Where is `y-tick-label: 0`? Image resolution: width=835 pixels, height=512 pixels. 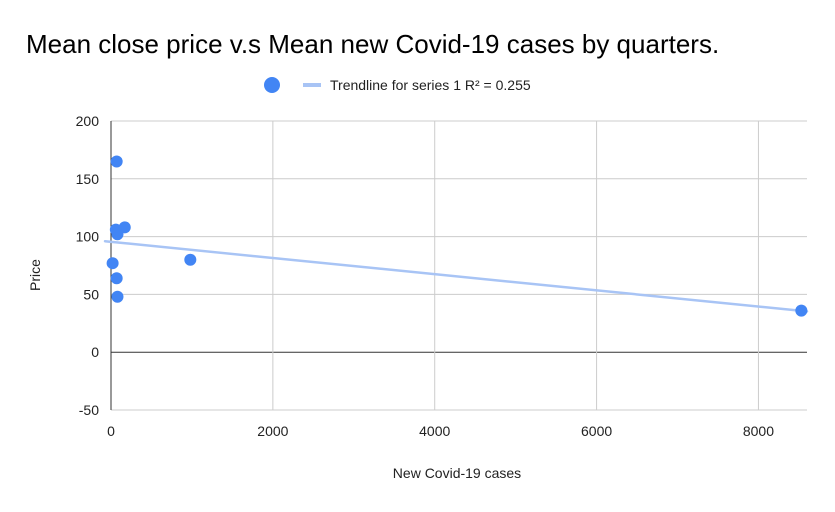
y-tick-label: 0 is located at coordinates (95, 352).